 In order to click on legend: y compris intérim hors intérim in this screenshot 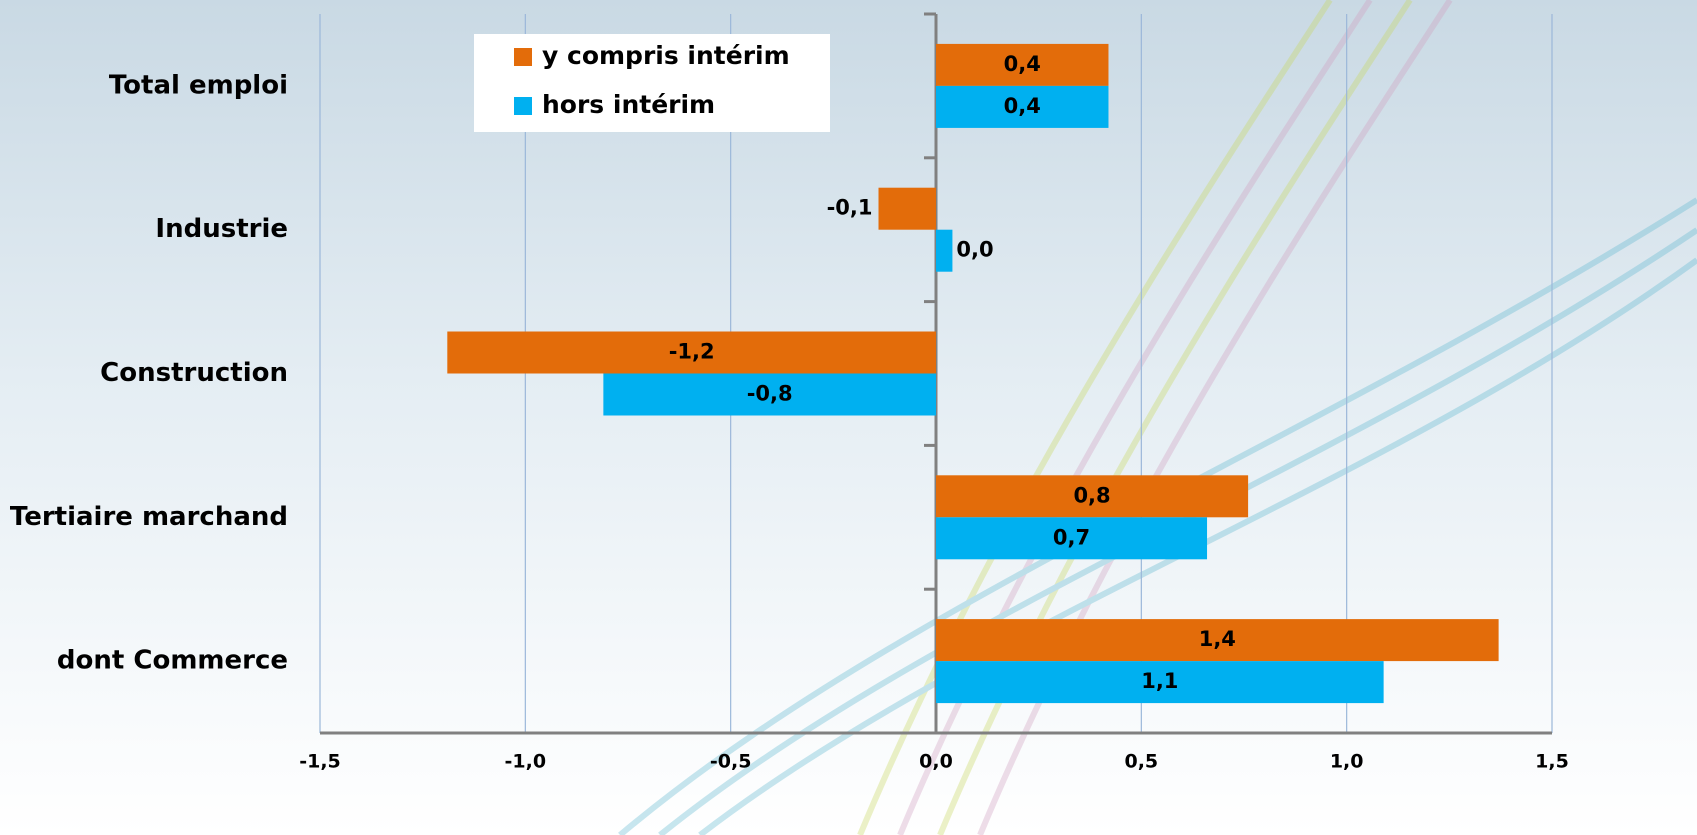, I will do `click(652, 83)`.